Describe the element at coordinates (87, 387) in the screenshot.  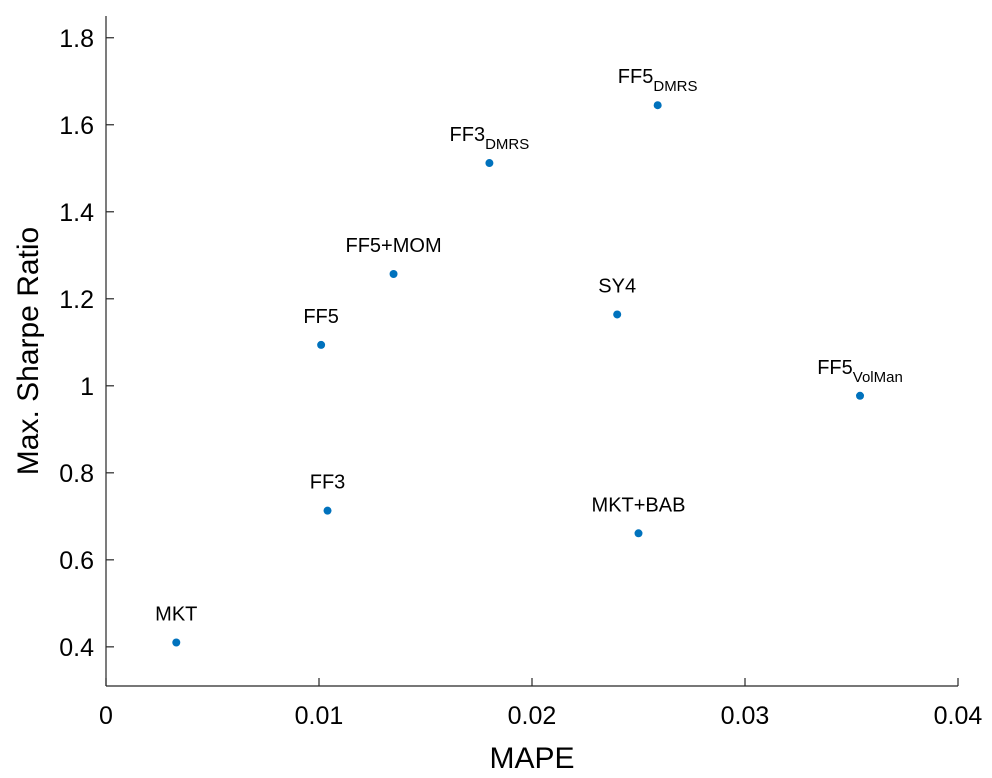
I see `y-tick-label: 1` at that location.